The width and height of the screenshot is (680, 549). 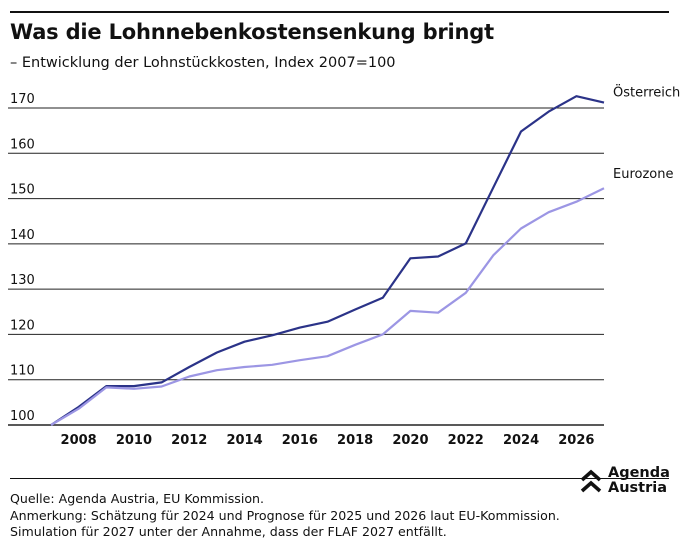 I want to click on bottom-rule, so click(x=339, y=478).